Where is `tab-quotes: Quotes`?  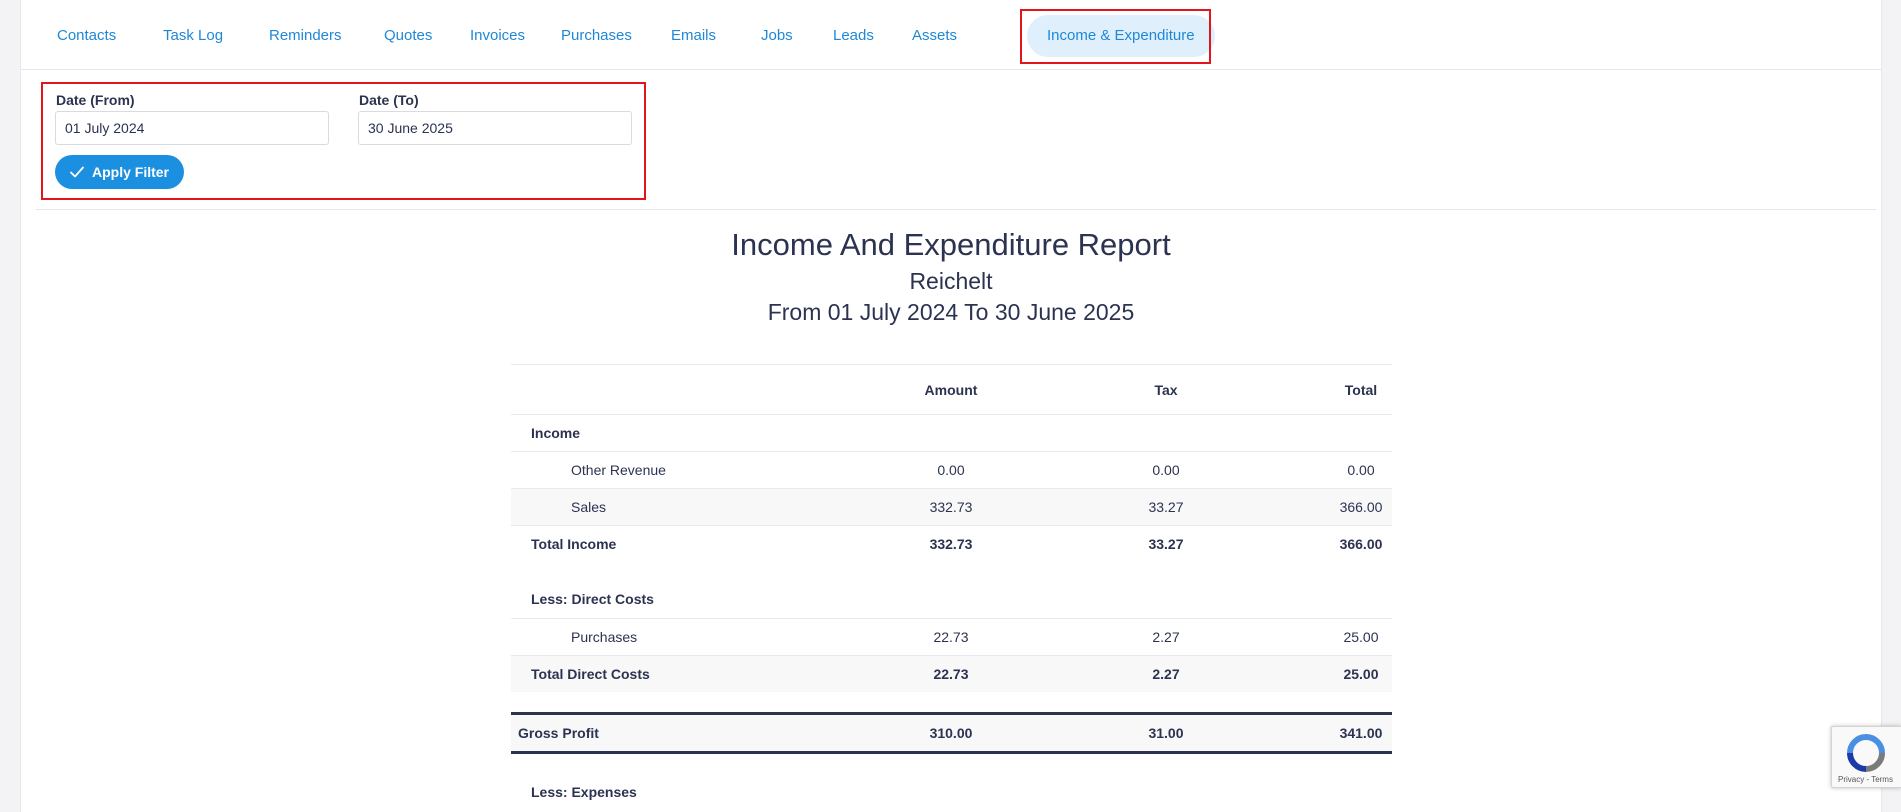 tab-quotes: Quotes is located at coordinates (408, 35).